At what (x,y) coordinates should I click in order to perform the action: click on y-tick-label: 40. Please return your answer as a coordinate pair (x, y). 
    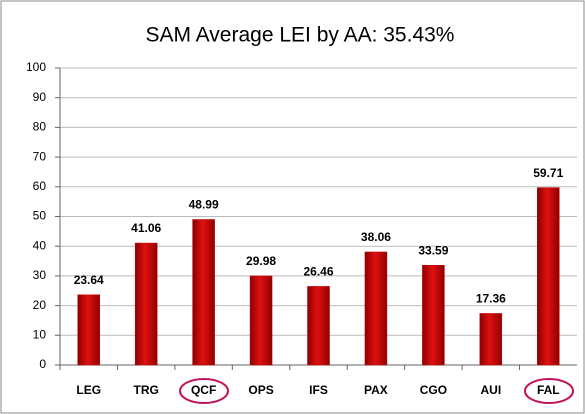
    Looking at the image, I should click on (40, 245).